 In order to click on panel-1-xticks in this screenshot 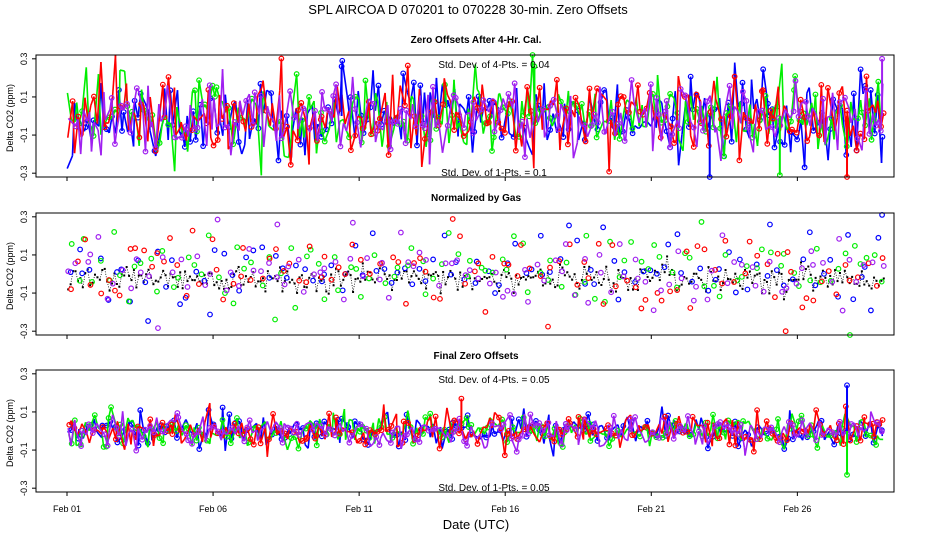, I will do `click(432, 179)`.